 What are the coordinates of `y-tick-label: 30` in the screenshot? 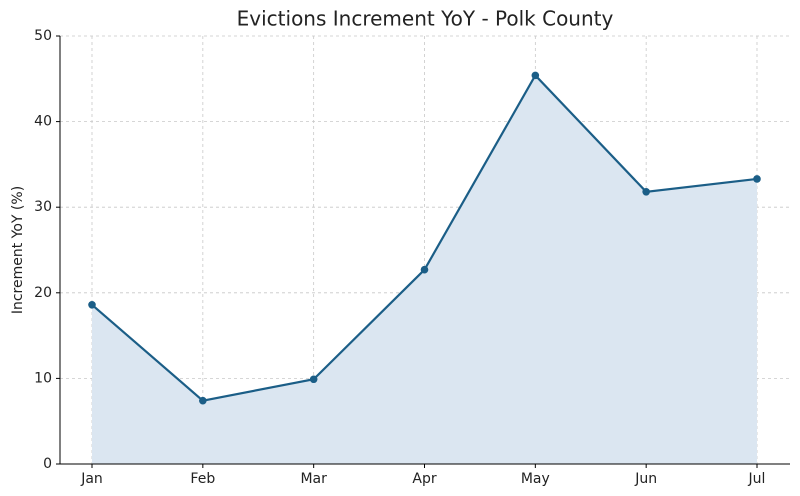 It's located at (43, 207).